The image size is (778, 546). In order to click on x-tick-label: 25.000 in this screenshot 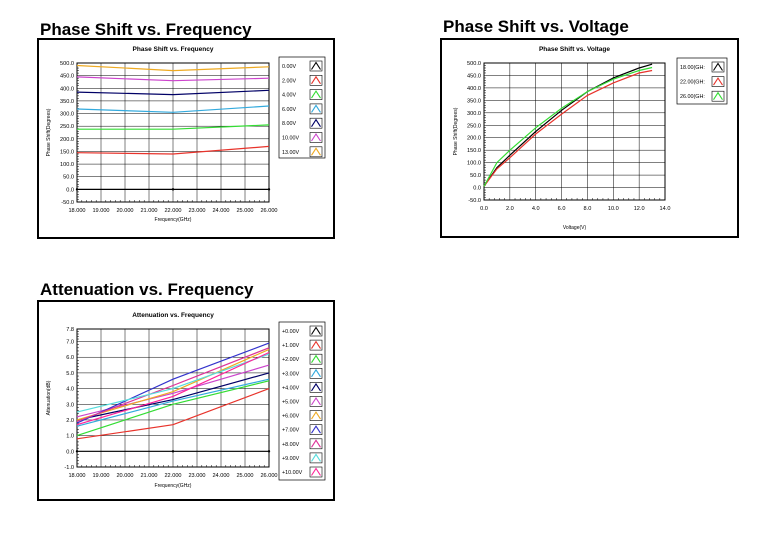, I will do `click(244, 476)`.